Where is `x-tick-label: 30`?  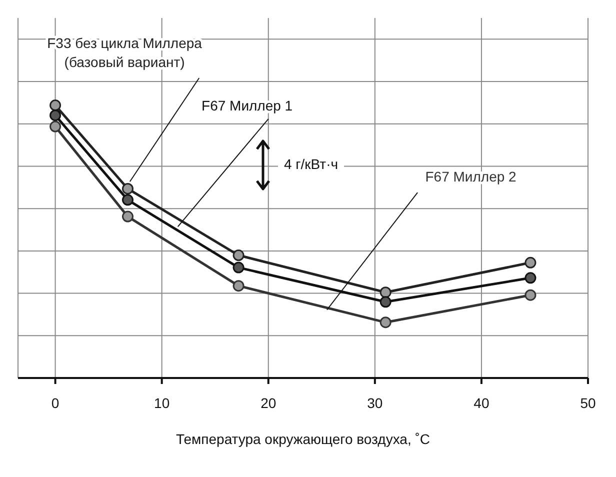 x-tick-label: 30 is located at coordinates (375, 402).